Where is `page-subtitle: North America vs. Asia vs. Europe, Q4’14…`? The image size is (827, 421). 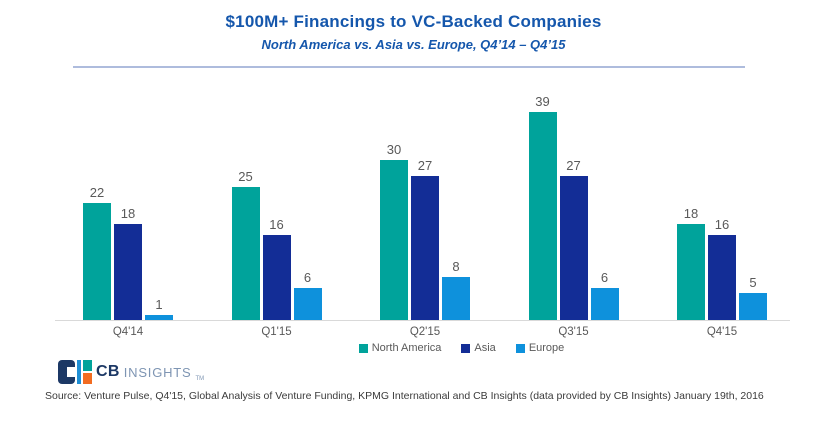
page-subtitle: North America vs. Asia vs. Europe, Q4’14… is located at coordinates (413, 44).